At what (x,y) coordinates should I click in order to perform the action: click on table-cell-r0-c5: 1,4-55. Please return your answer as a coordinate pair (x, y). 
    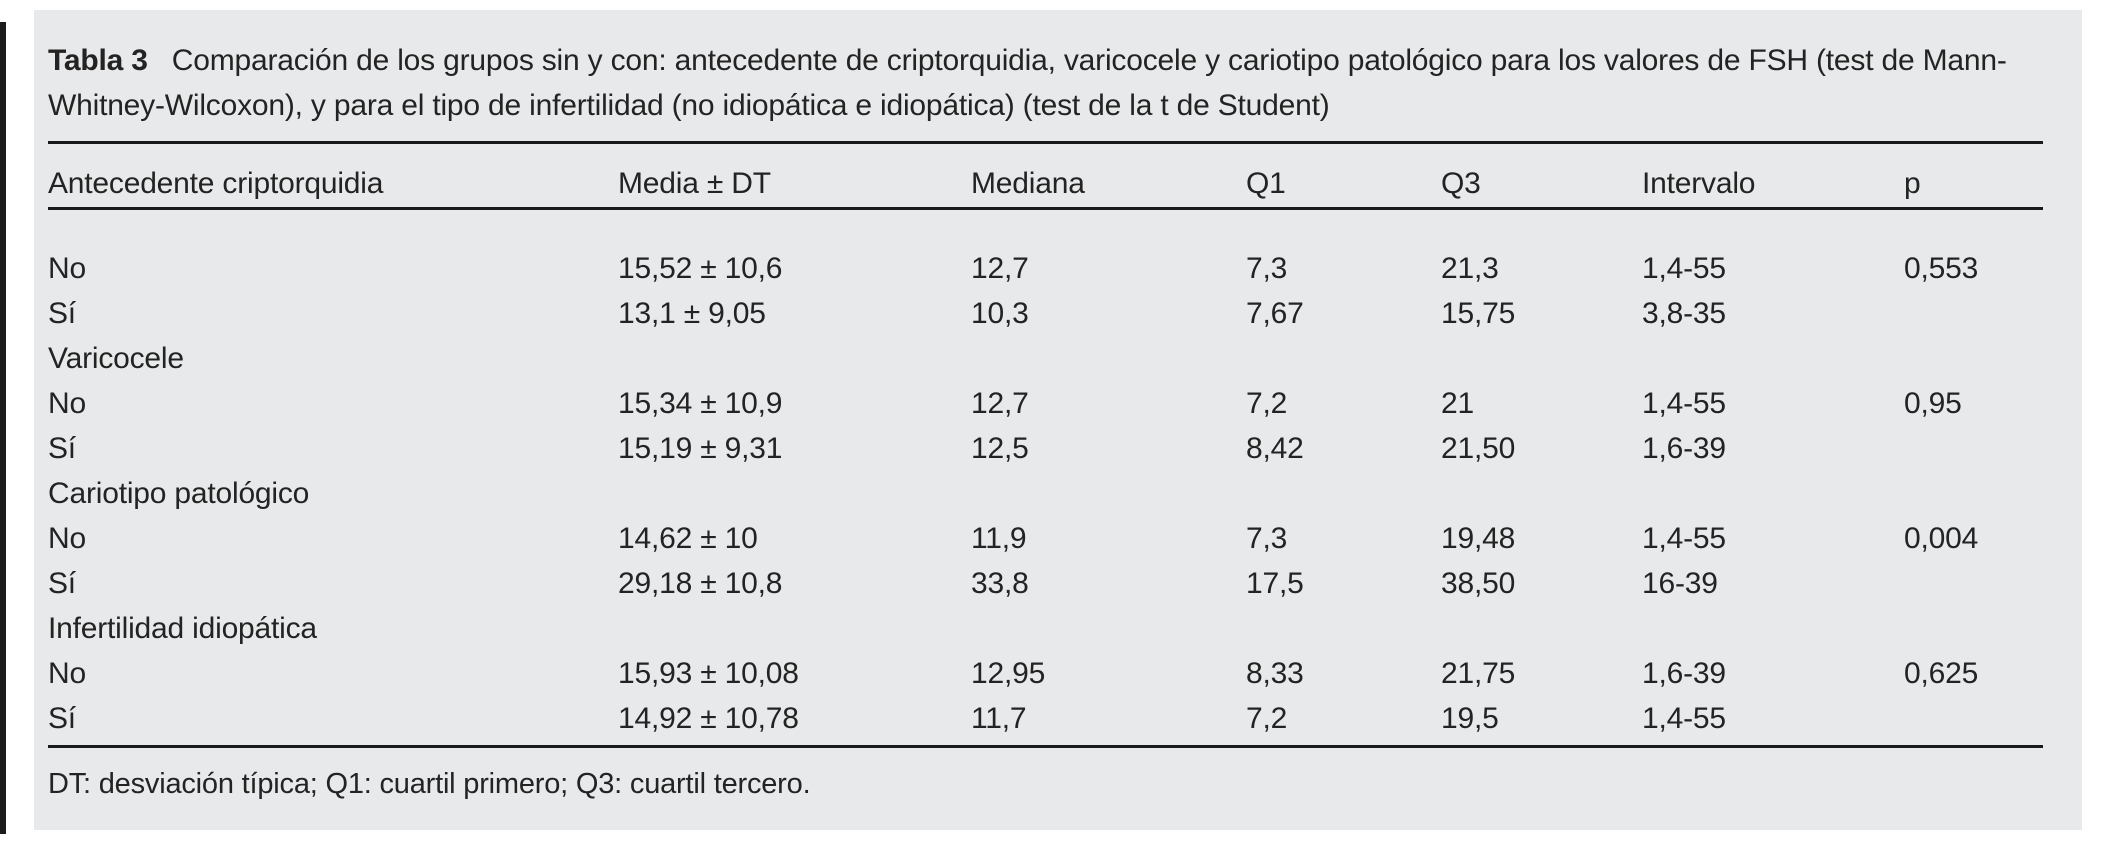
    Looking at the image, I should click on (1684, 268).